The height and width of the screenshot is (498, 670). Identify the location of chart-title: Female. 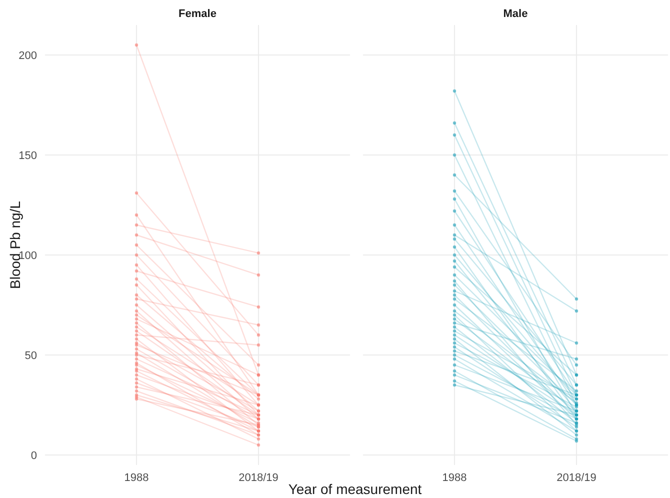
(197, 14).